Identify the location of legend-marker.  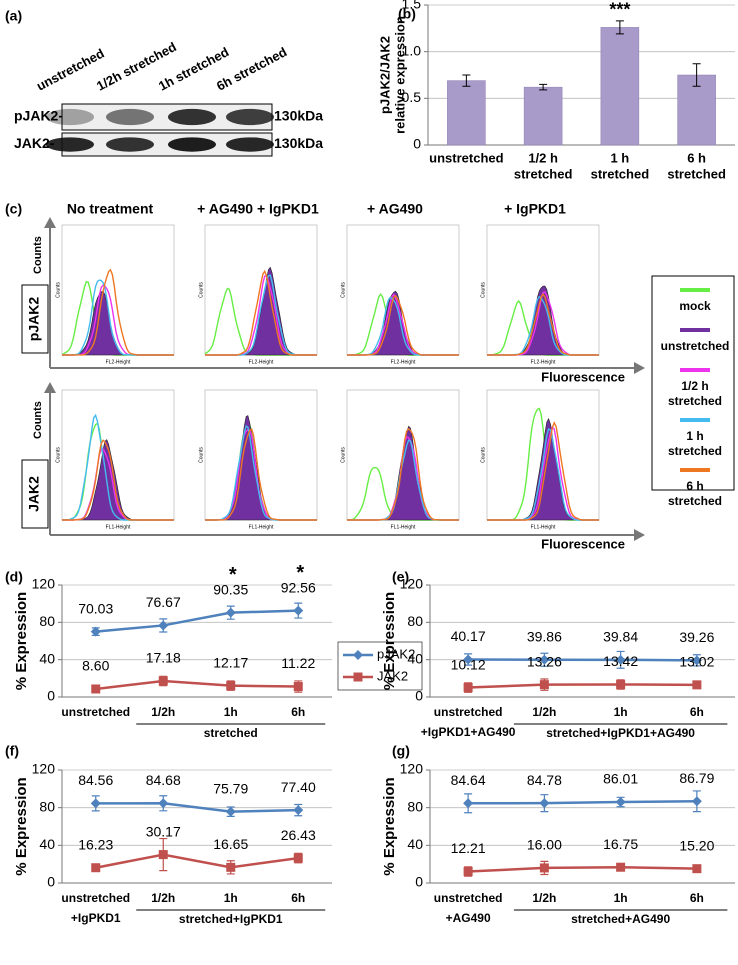
(358, 655).